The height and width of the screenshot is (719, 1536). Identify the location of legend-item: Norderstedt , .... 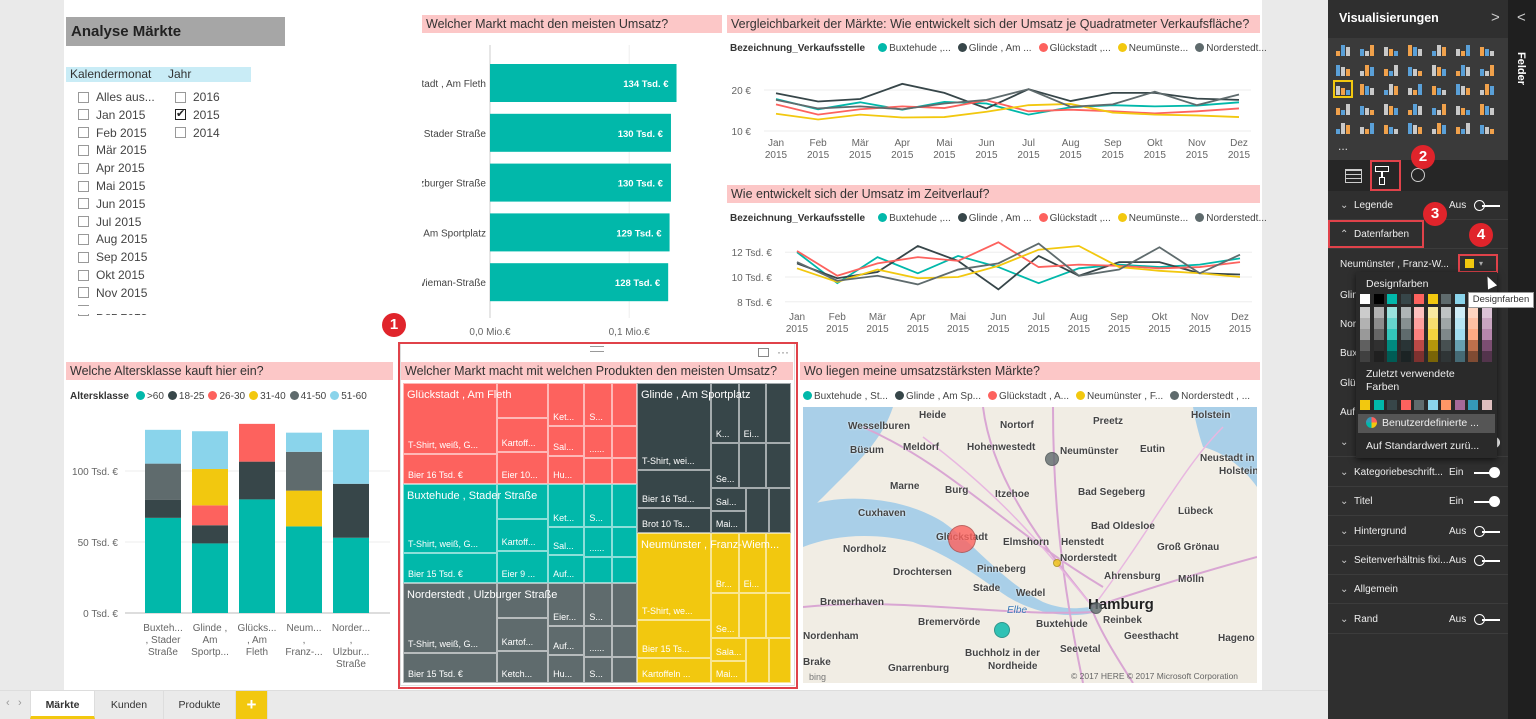
(1210, 396).